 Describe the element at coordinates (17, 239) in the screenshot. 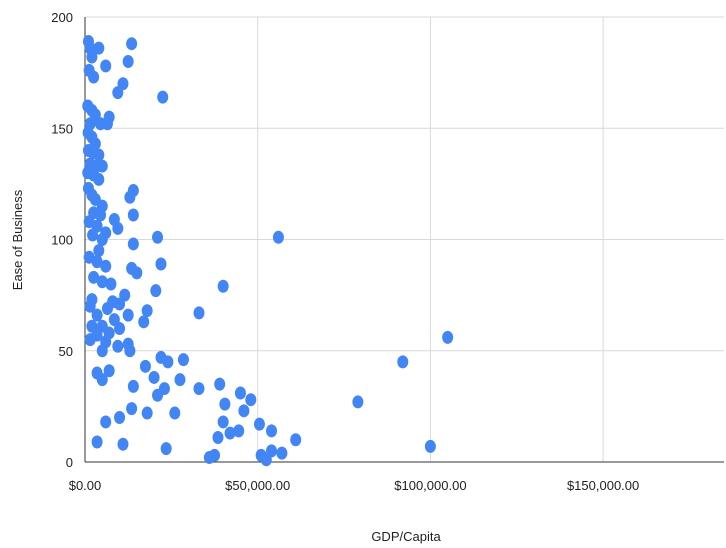

I see `y-axis-title: Ease of Business` at that location.